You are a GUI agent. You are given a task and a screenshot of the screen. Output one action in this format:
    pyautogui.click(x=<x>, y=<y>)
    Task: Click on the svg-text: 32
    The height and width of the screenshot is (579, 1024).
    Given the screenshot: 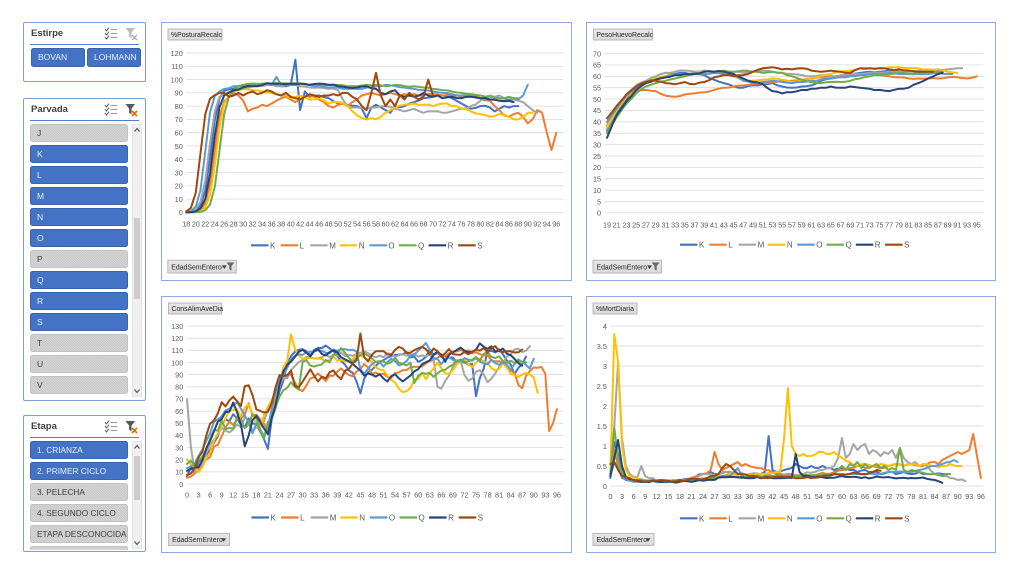 What is the action you would take?
    pyautogui.click(x=253, y=223)
    